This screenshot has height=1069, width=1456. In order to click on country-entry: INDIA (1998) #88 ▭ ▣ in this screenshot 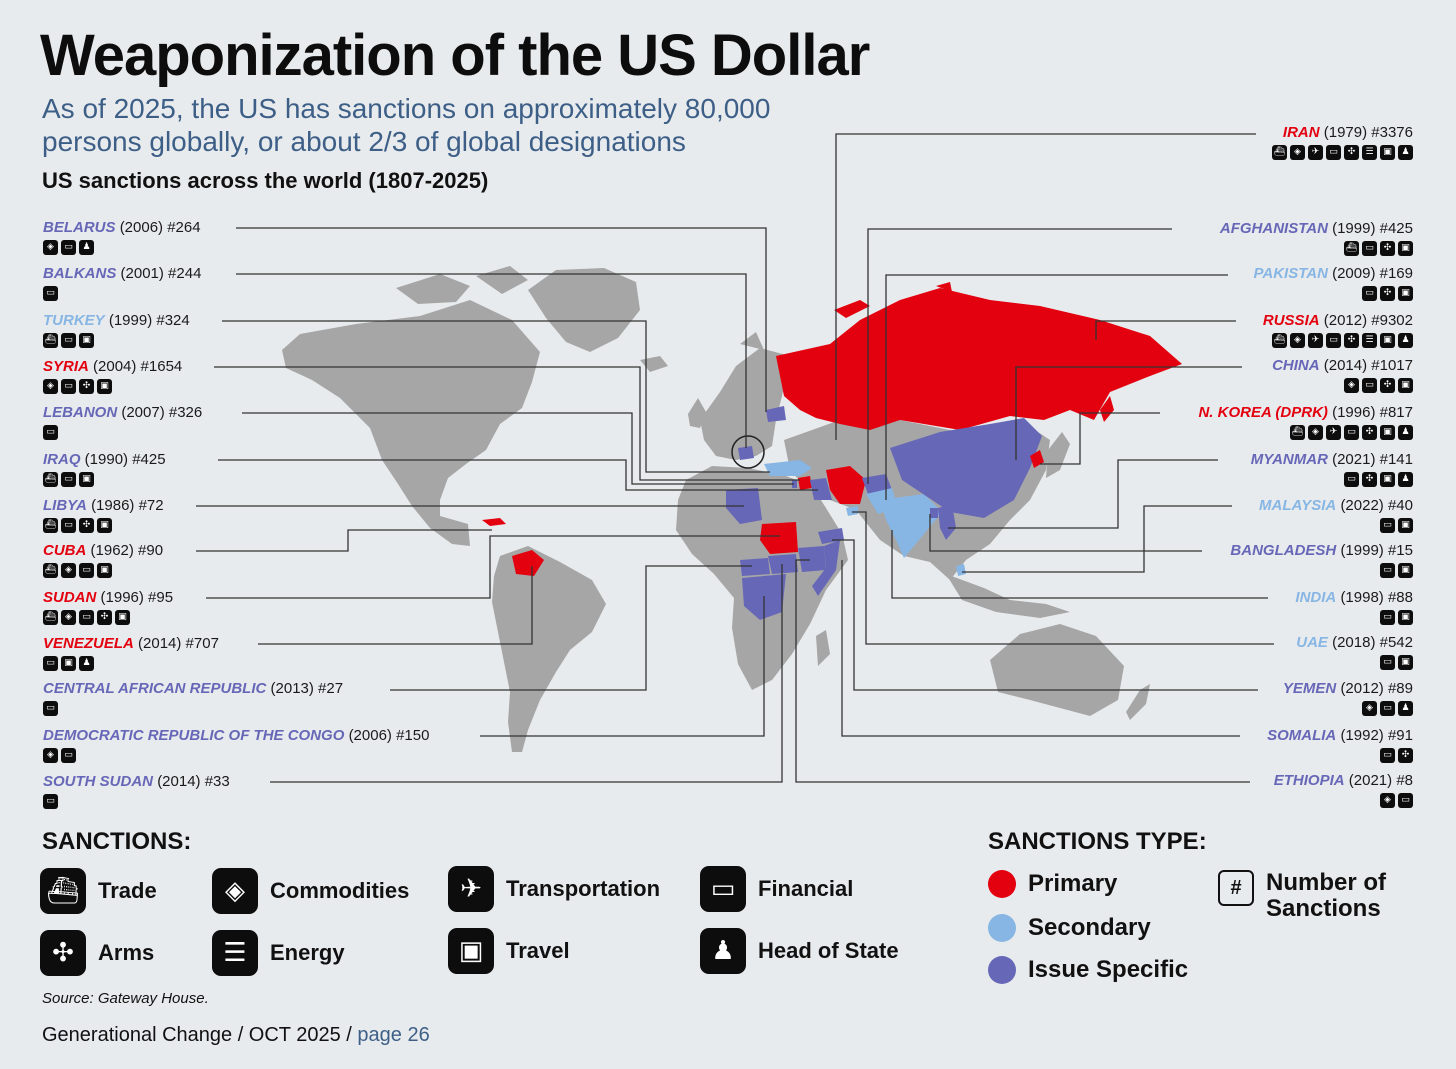, I will do `click(1193, 607)`.